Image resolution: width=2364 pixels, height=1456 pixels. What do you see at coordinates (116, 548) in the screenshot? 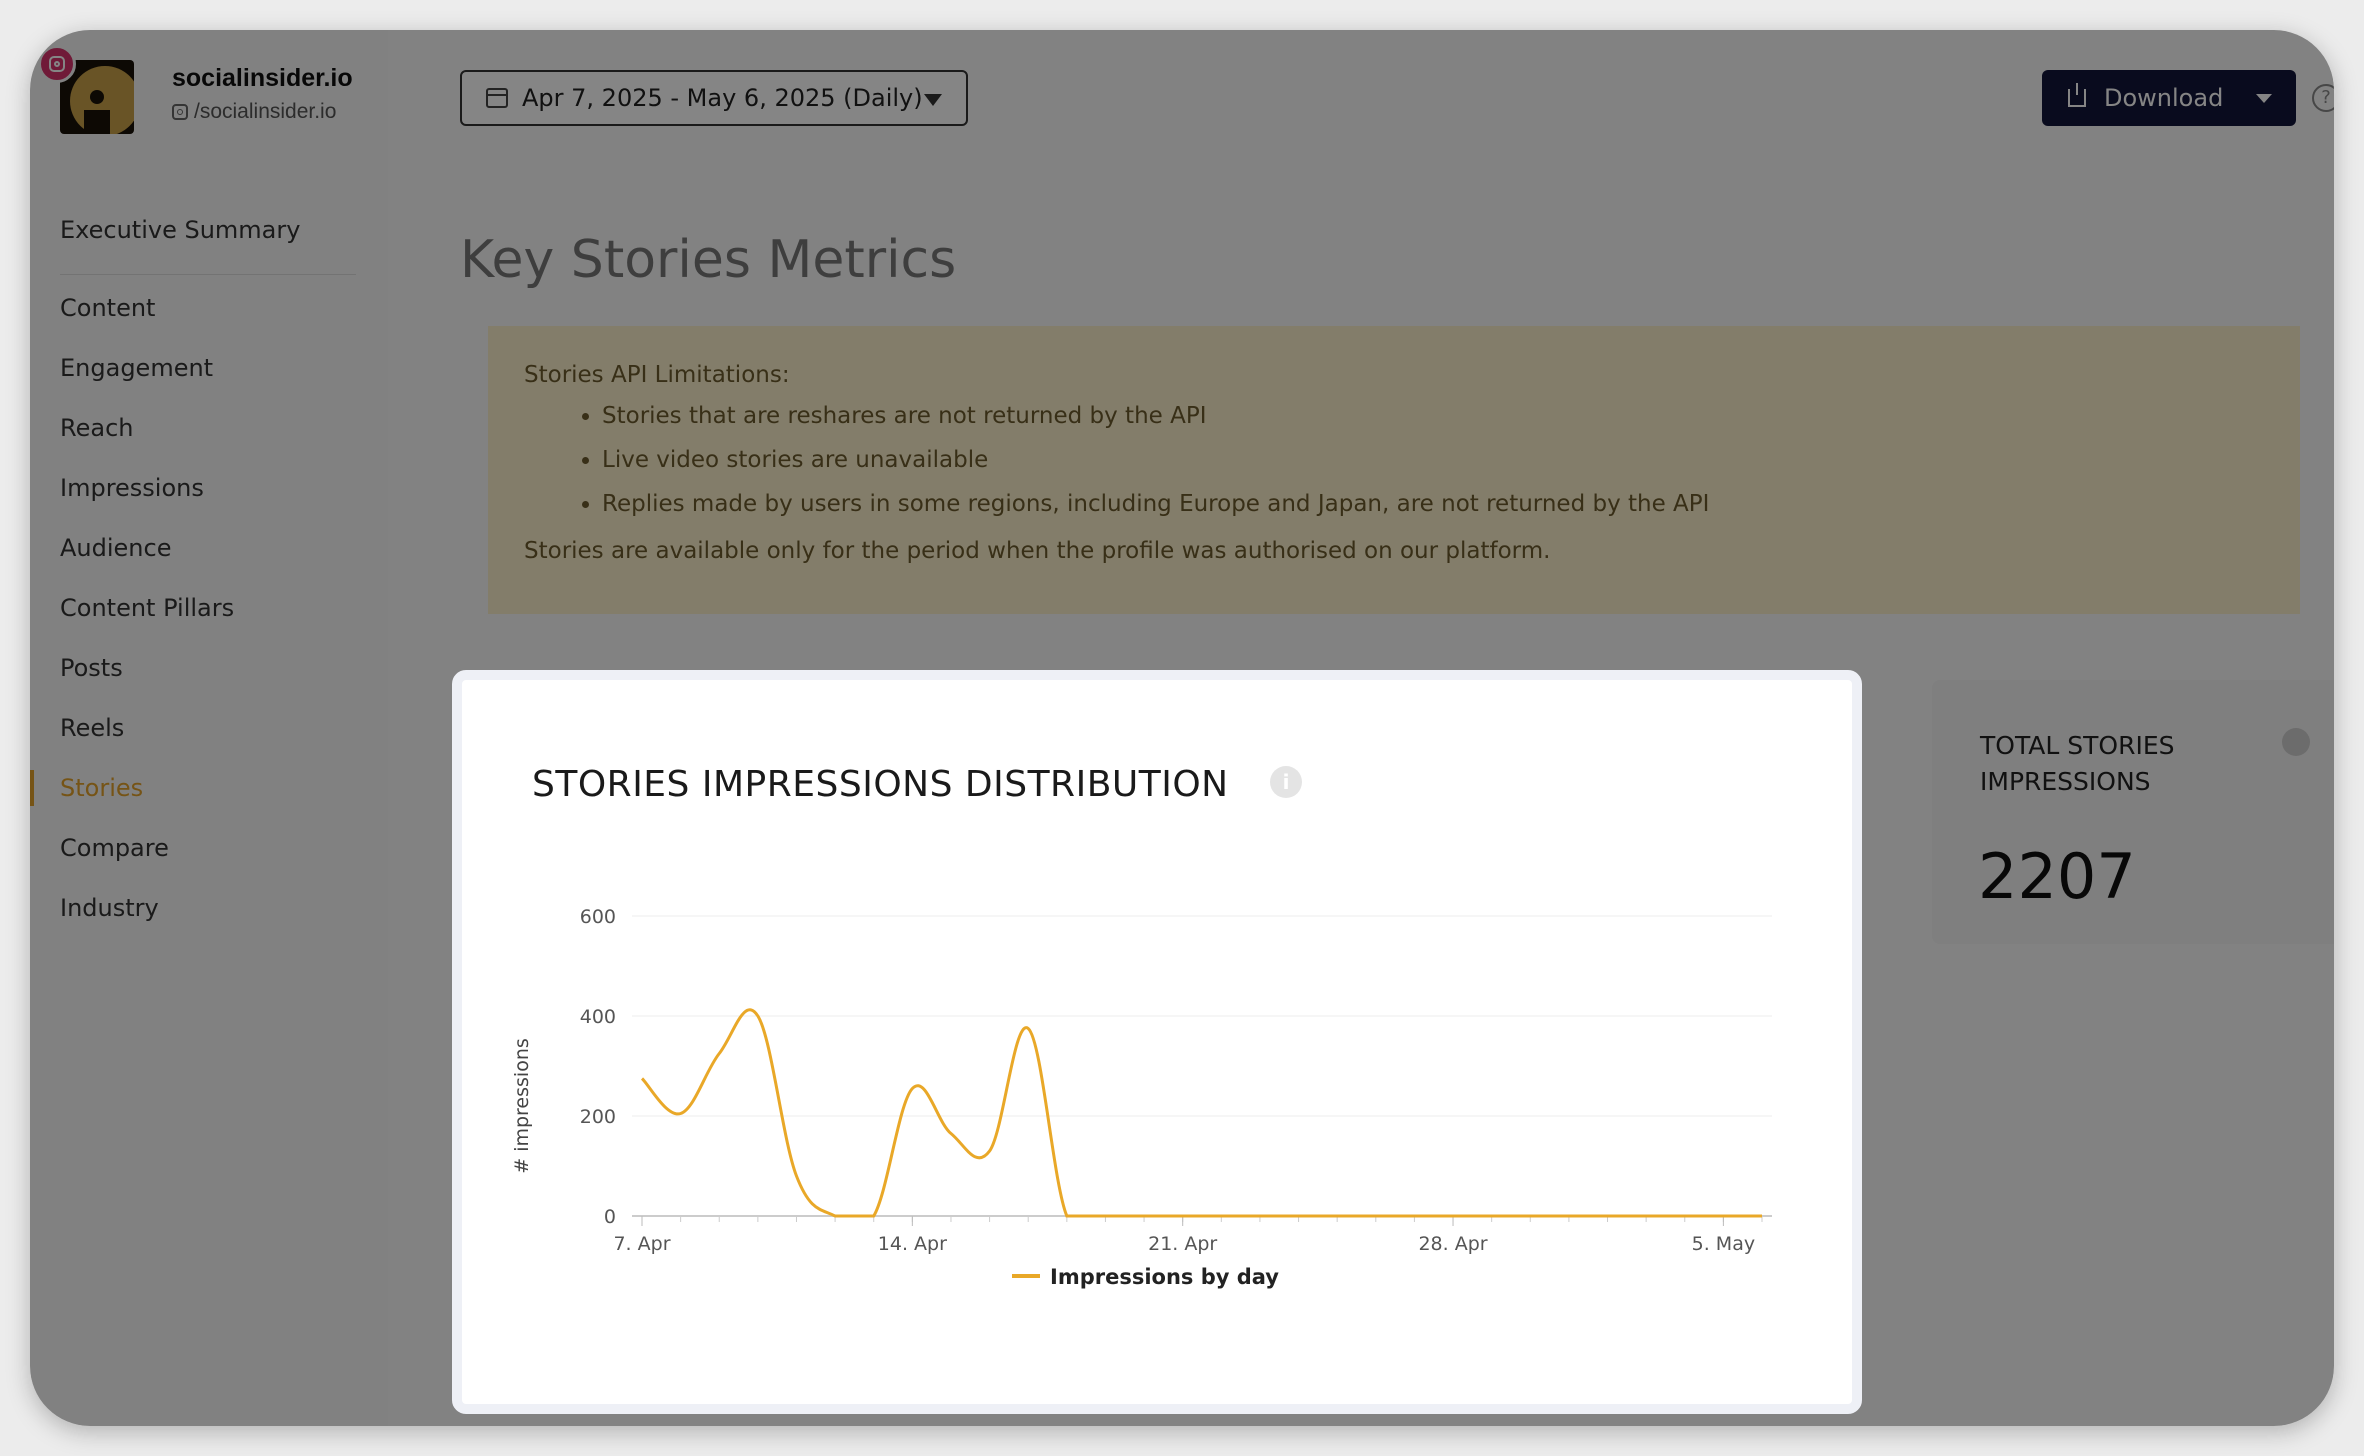
I see `sidebar-item-audience: Audience` at bounding box center [116, 548].